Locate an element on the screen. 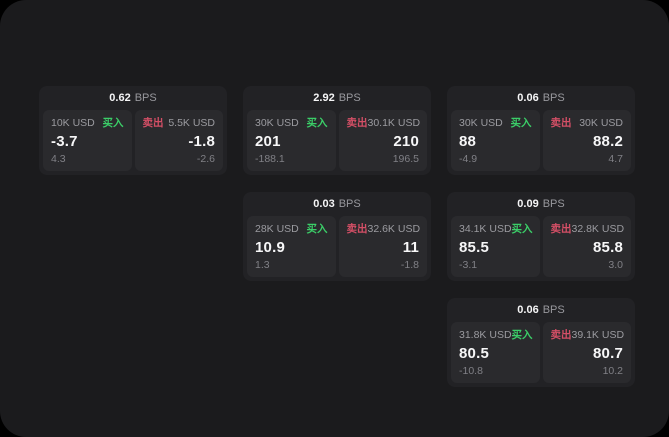  quote-value: -1.8 is located at coordinates (201, 141).